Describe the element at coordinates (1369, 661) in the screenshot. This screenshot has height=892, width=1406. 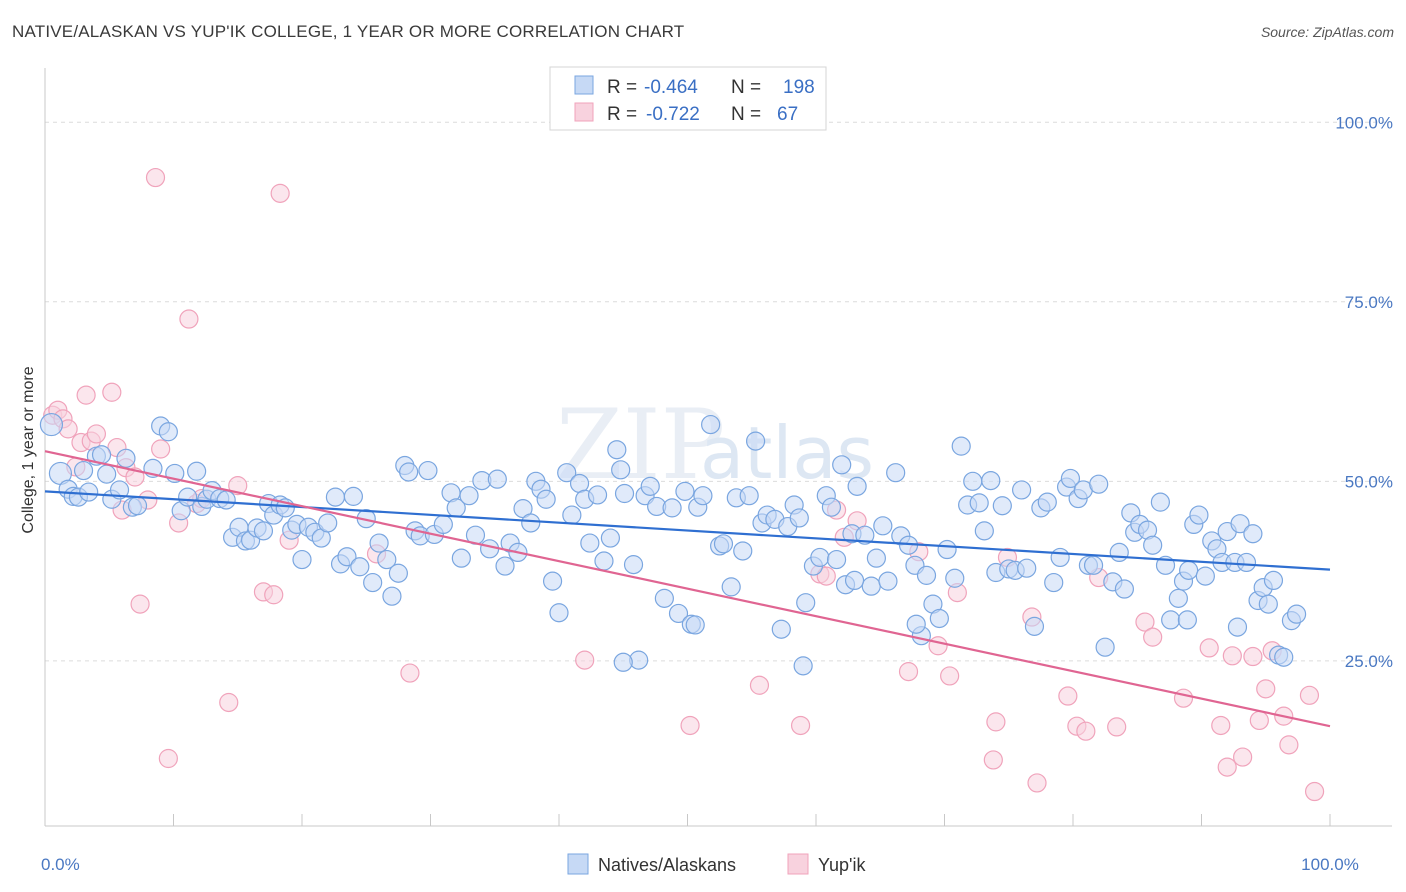
I see `y-tick-label-0: 25.0%` at that location.